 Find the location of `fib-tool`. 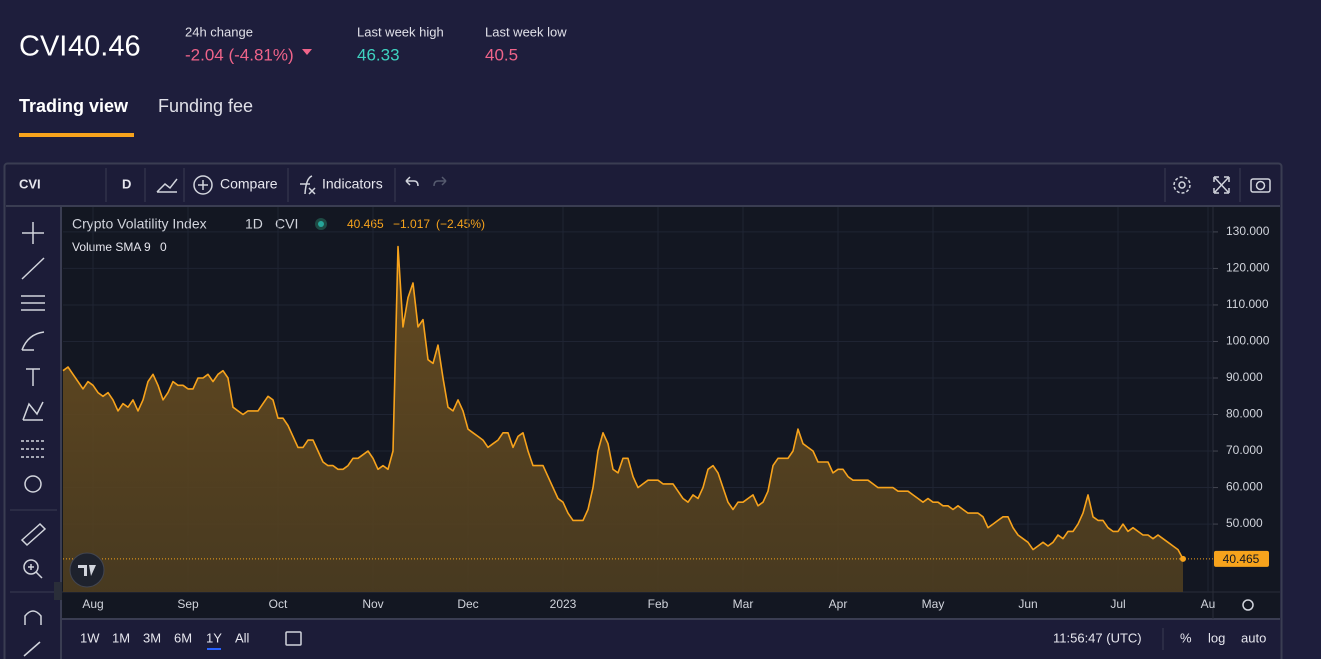

fib-tool is located at coordinates (33, 303).